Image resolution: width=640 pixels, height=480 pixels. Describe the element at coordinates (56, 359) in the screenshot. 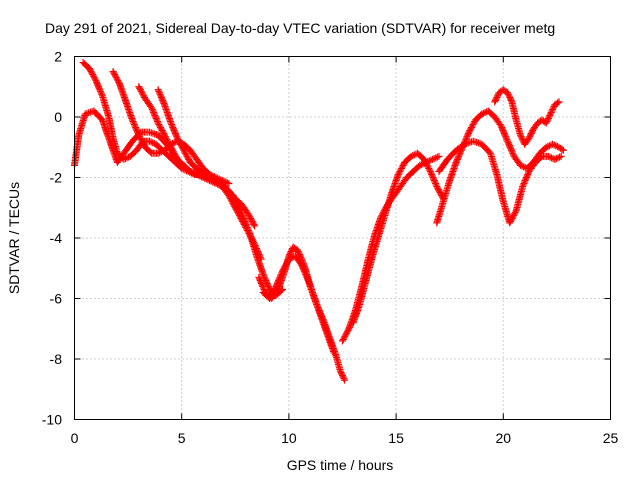

I see `y-tick-label: -8` at that location.